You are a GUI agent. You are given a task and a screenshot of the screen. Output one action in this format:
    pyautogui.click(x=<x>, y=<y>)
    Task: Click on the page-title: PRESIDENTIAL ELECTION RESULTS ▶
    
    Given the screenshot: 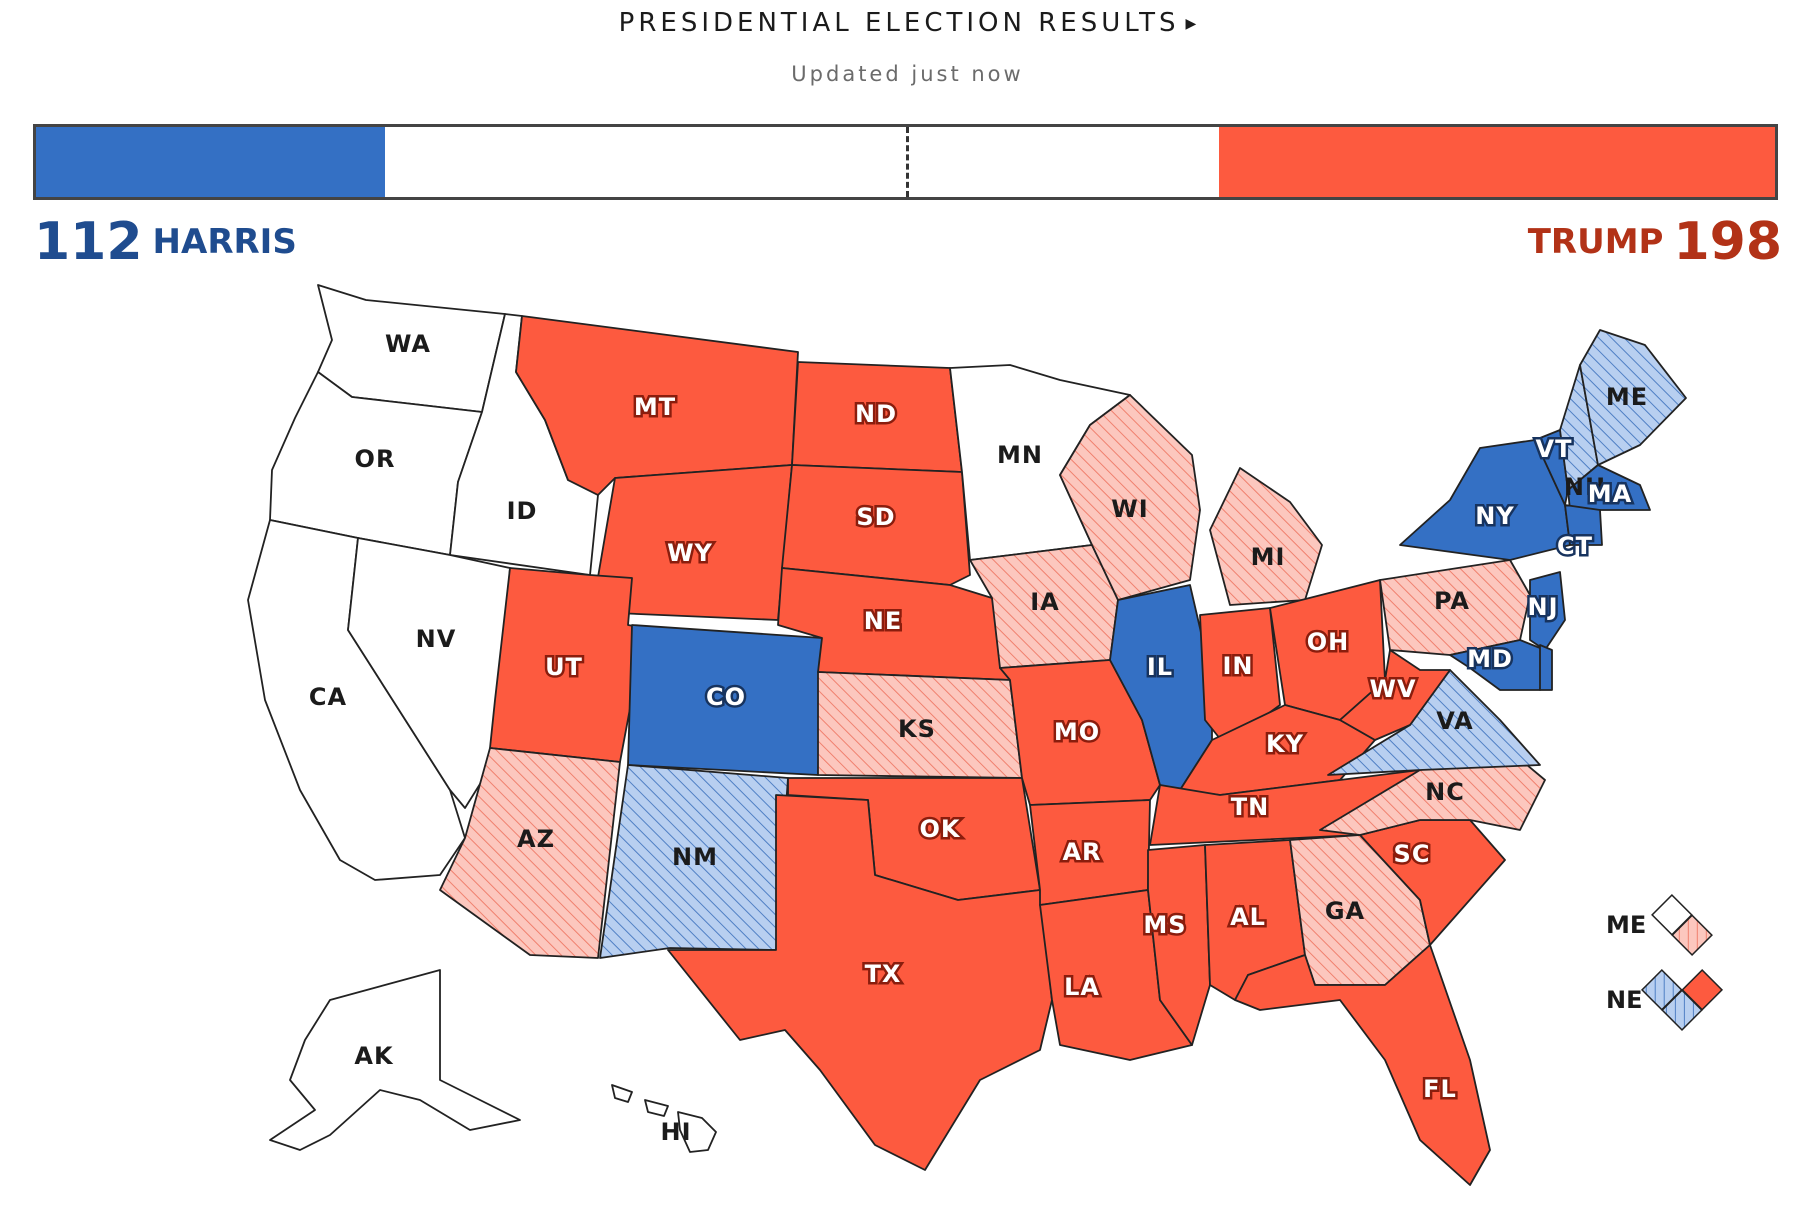 What is the action you would take?
    pyautogui.click(x=907, y=23)
    